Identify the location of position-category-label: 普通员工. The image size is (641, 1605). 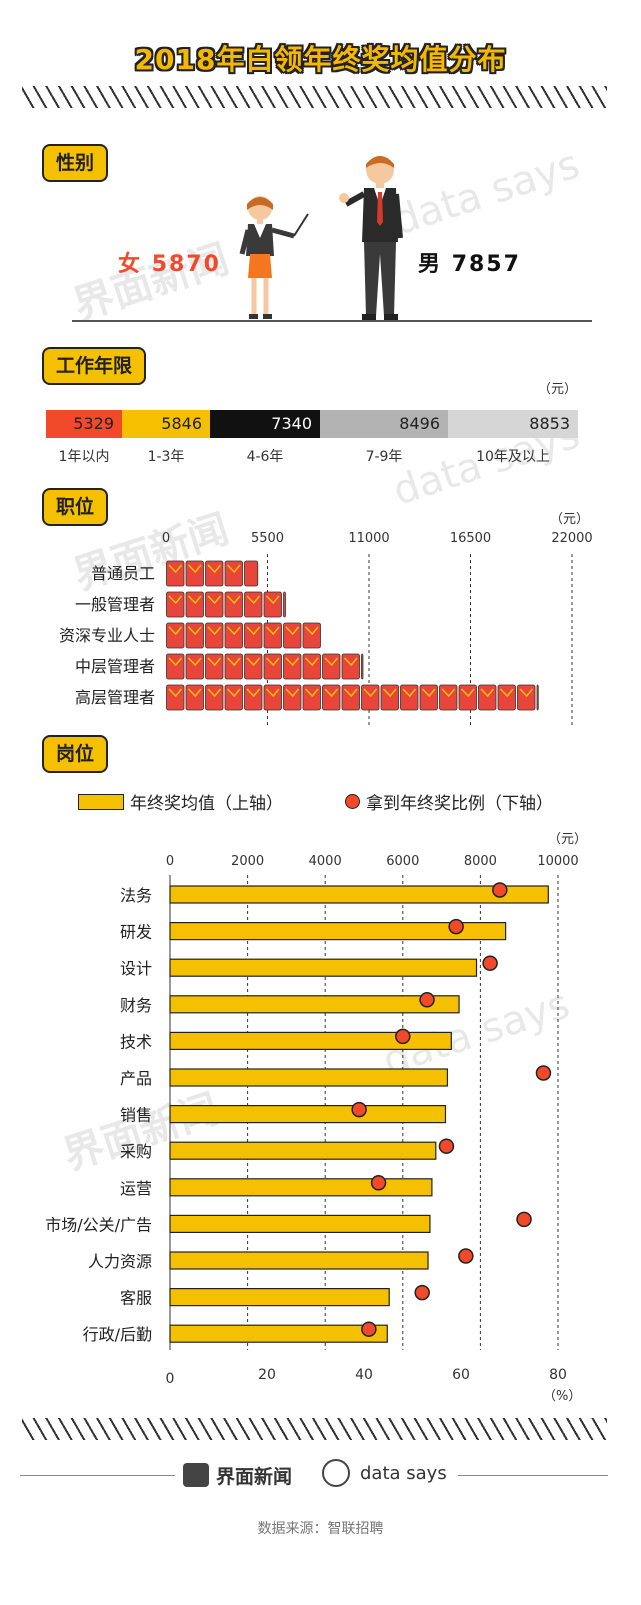
(123, 573).